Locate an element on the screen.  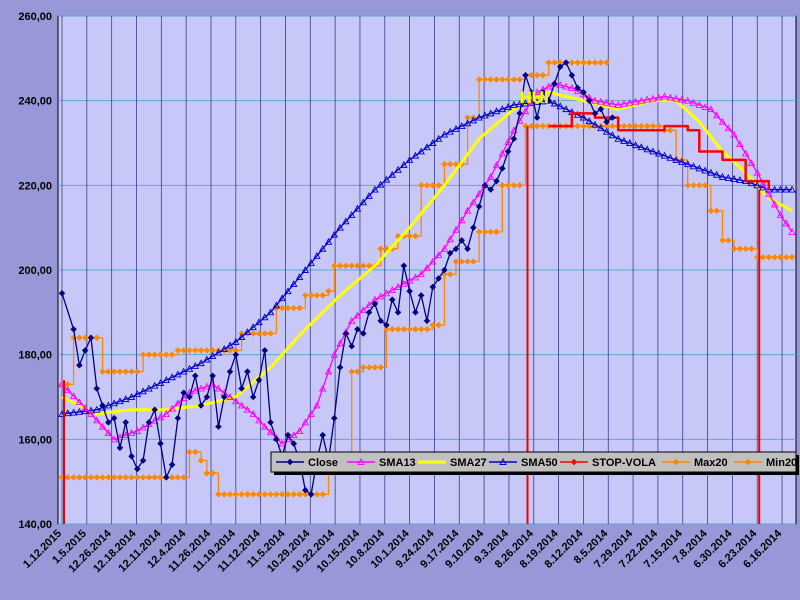
hui-annotation: HUI is located at coordinates (533, 97).